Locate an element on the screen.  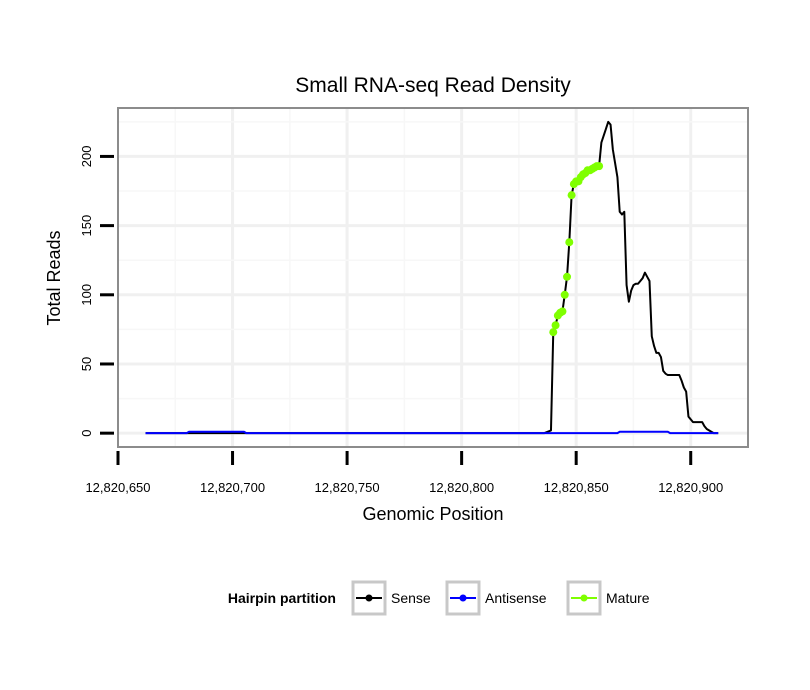
y-tick-label: 50 is located at coordinates (86, 364).